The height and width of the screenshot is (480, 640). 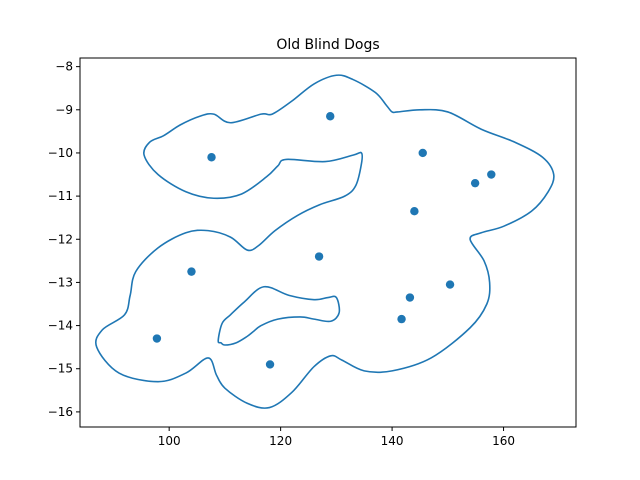 What do you see at coordinates (503, 441) in the screenshot?
I see `x-tick-label: 160` at bounding box center [503, 441].